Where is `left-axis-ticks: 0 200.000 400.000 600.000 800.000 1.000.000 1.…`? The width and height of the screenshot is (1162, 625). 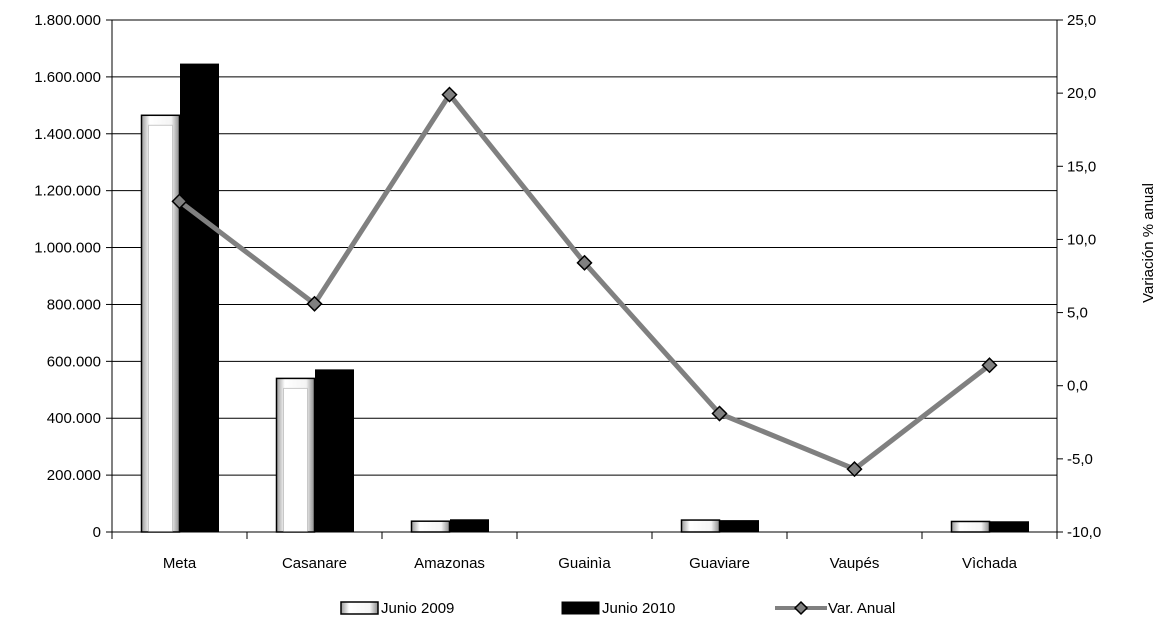
left-axis-ticks: 0 200.000 400.000 600.000 800.000 1.000.000 1.… is located at coordinates (73, 276).